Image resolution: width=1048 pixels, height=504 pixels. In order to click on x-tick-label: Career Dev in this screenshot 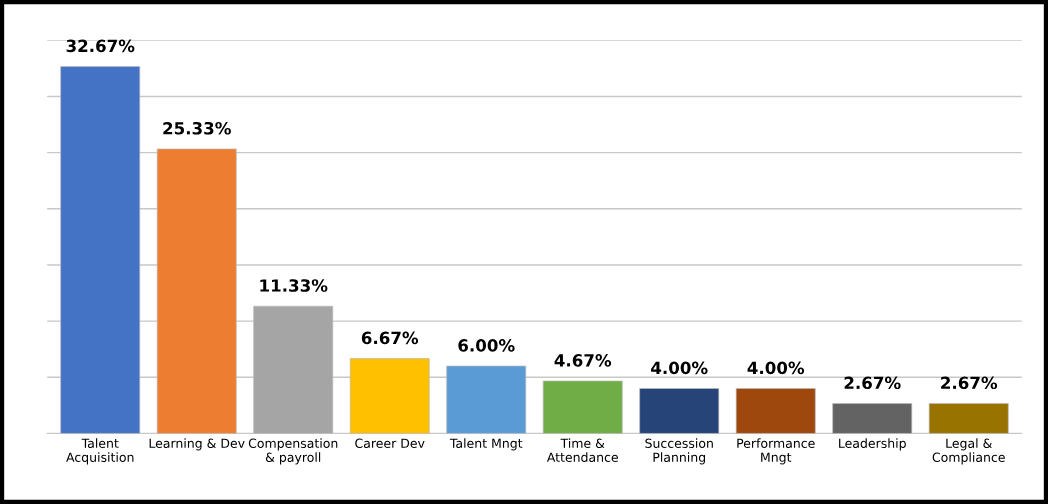, I will do `click(390, 443)`.